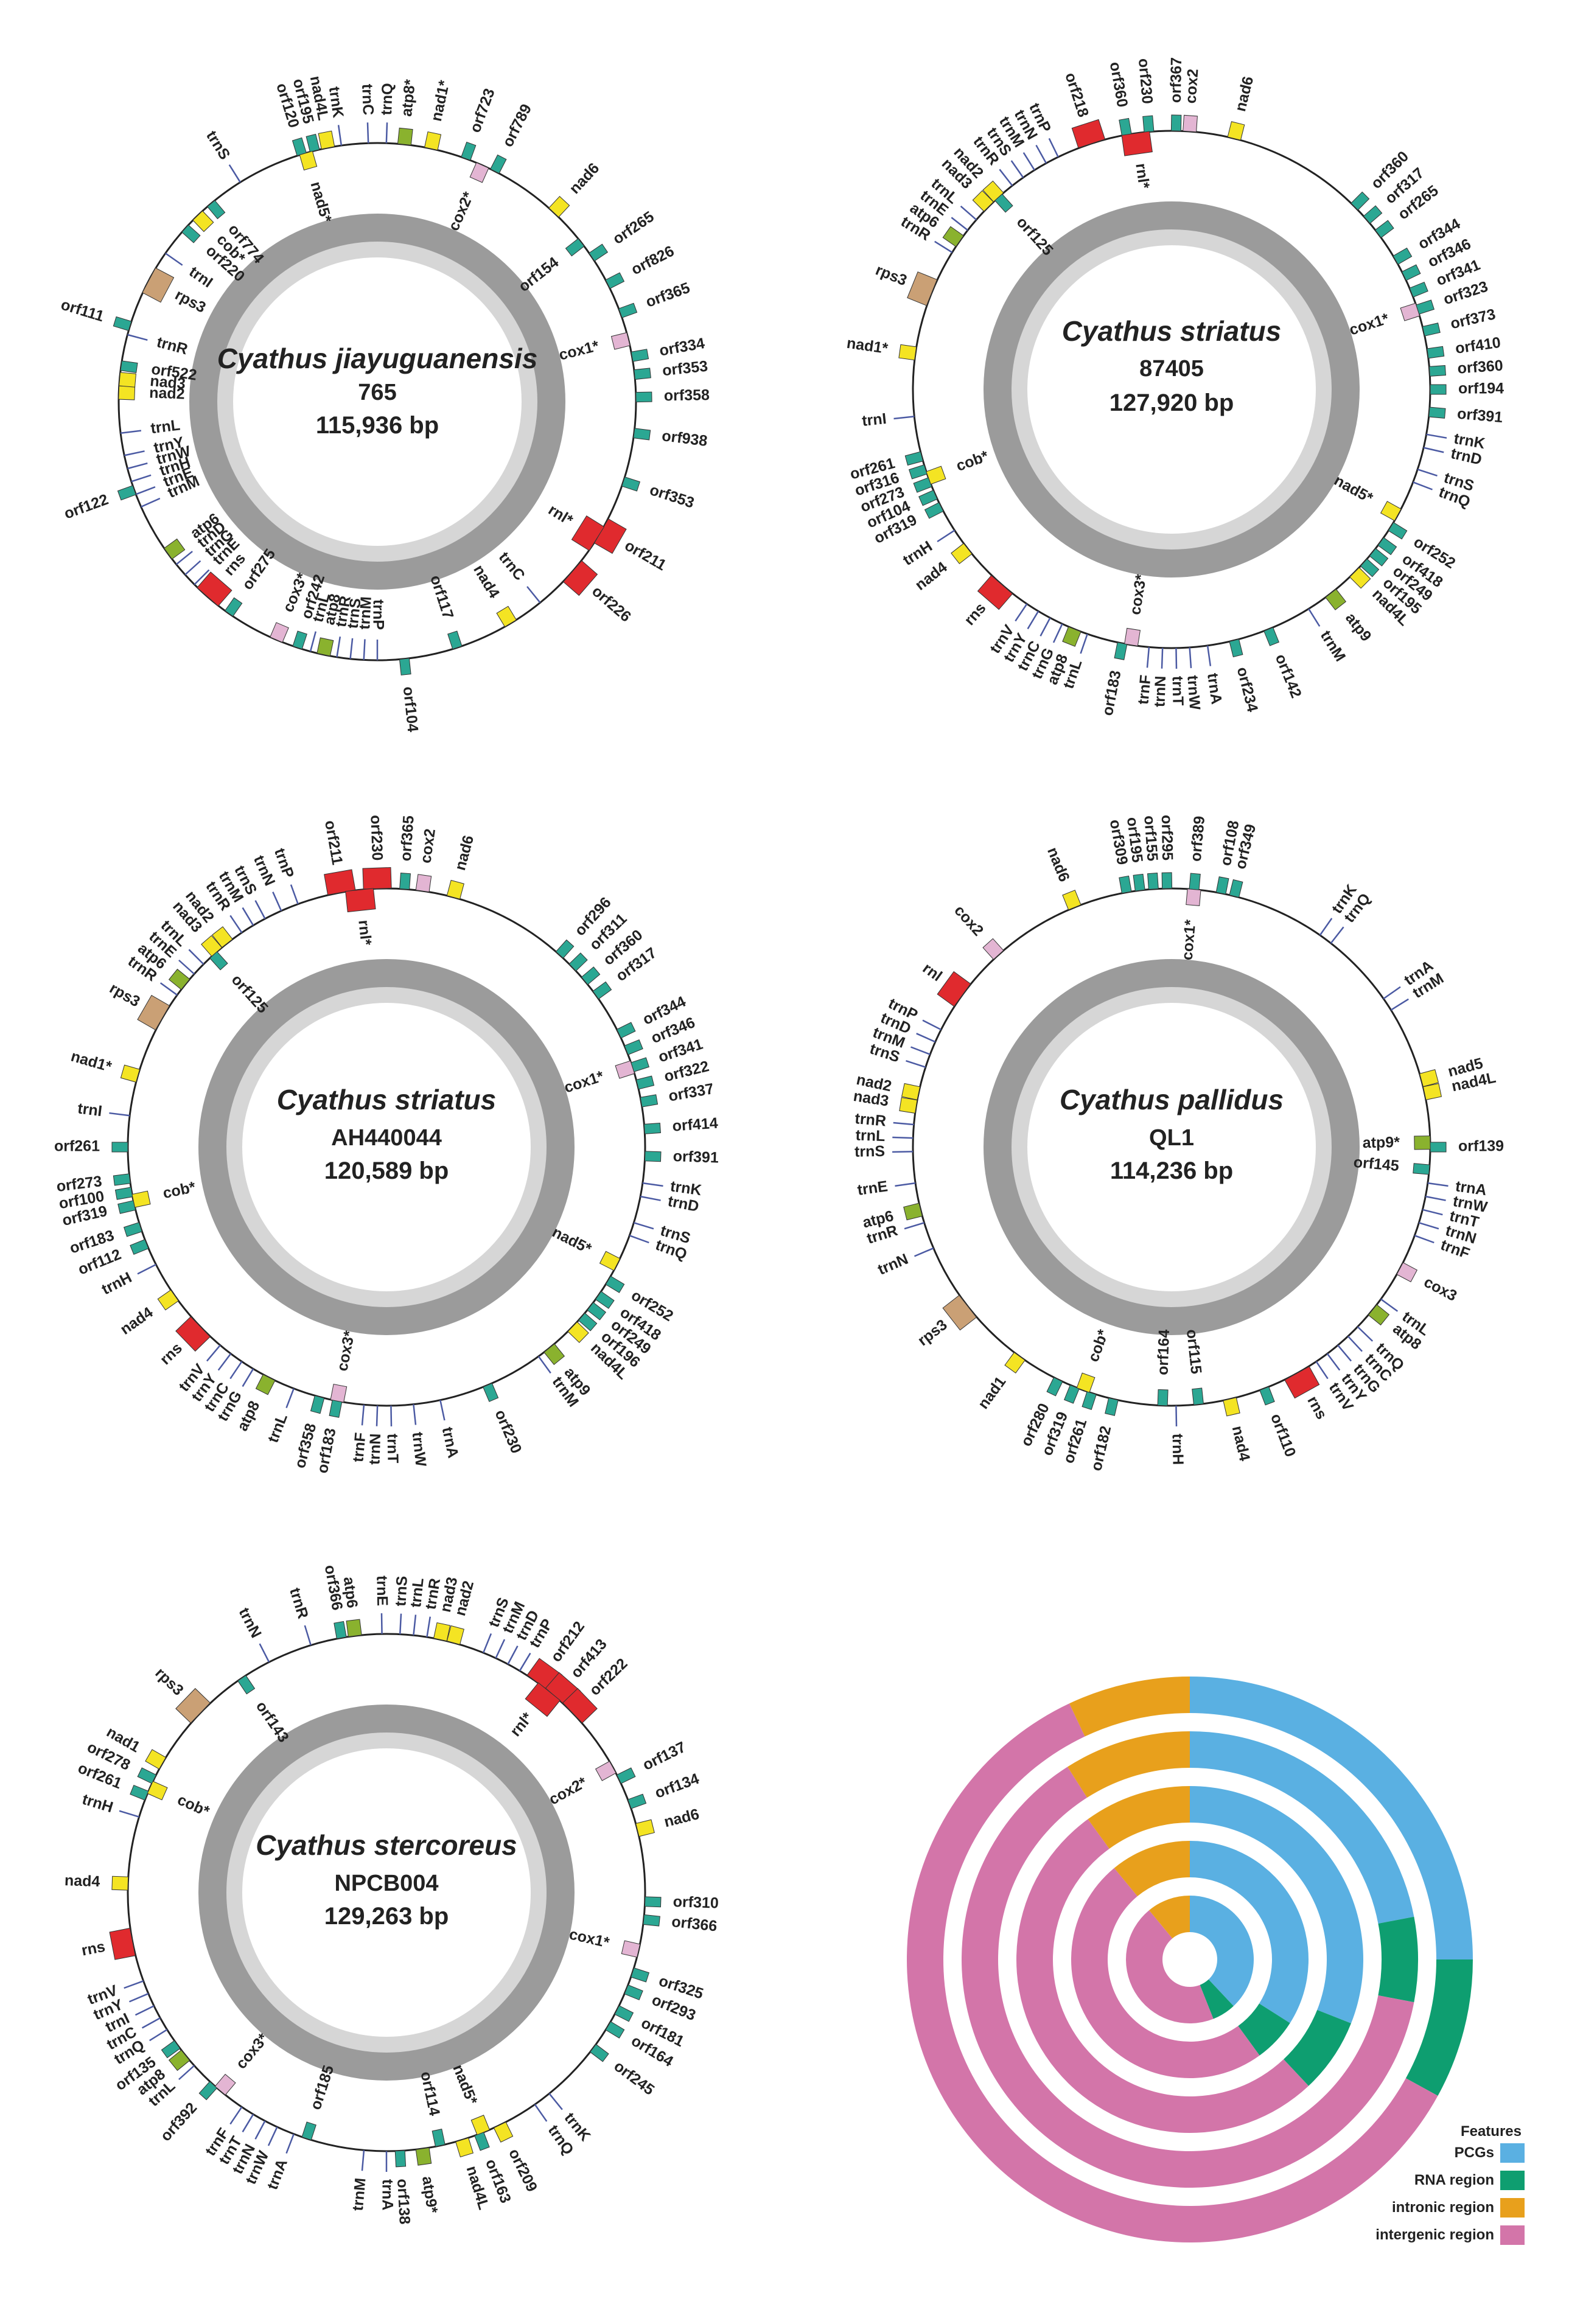  What do you see at coordinates (350, 1592) in the screenshot?
I see `gene-label: atp6` at bounding box center [350, 1592].